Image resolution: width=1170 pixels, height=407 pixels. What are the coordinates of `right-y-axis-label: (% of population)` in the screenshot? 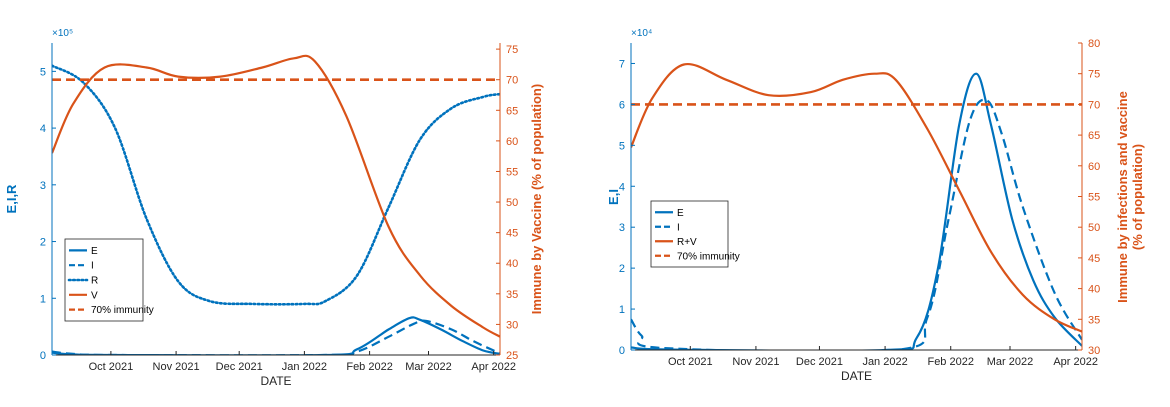 It's located at (1137, 197).